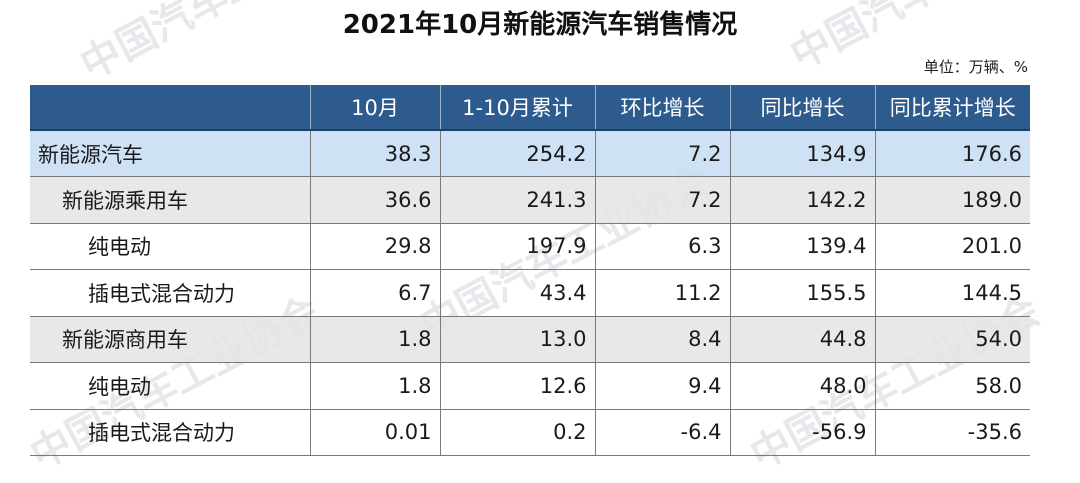  I want to click on cell-ytd: 12.6, so click(518, 386).